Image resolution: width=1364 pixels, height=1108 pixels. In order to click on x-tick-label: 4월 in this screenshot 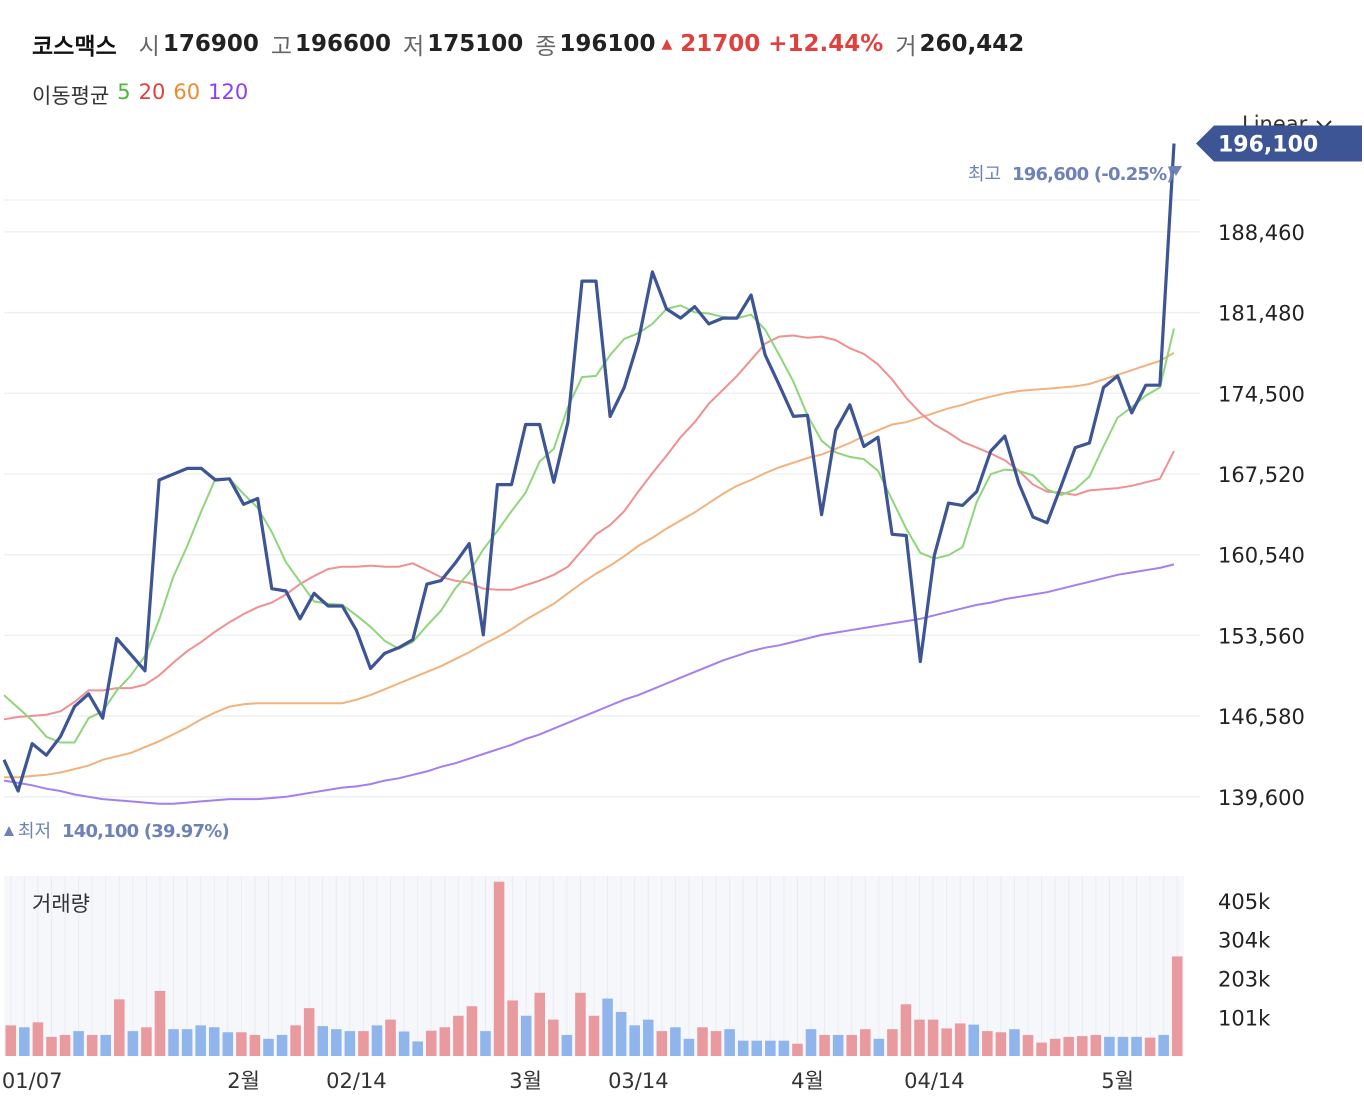, I will do `click(807, 1081)`.